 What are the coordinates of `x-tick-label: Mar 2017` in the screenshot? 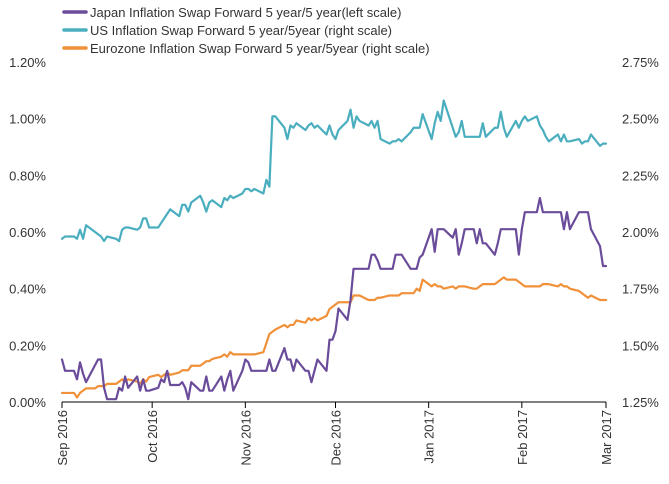 It's located at (606, 437).